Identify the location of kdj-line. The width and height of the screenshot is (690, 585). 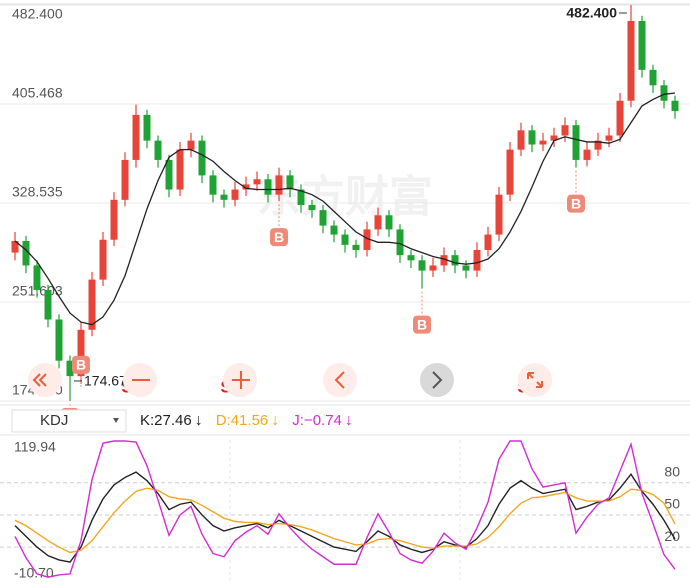
(345, 520).